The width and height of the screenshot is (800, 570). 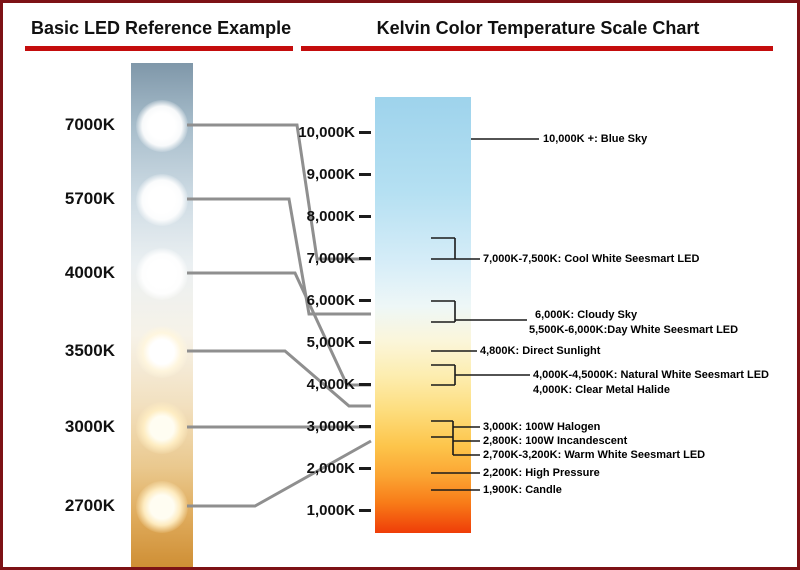 I want to click on scale-label-10000k: 10,000K, so click(x=326, y=132).